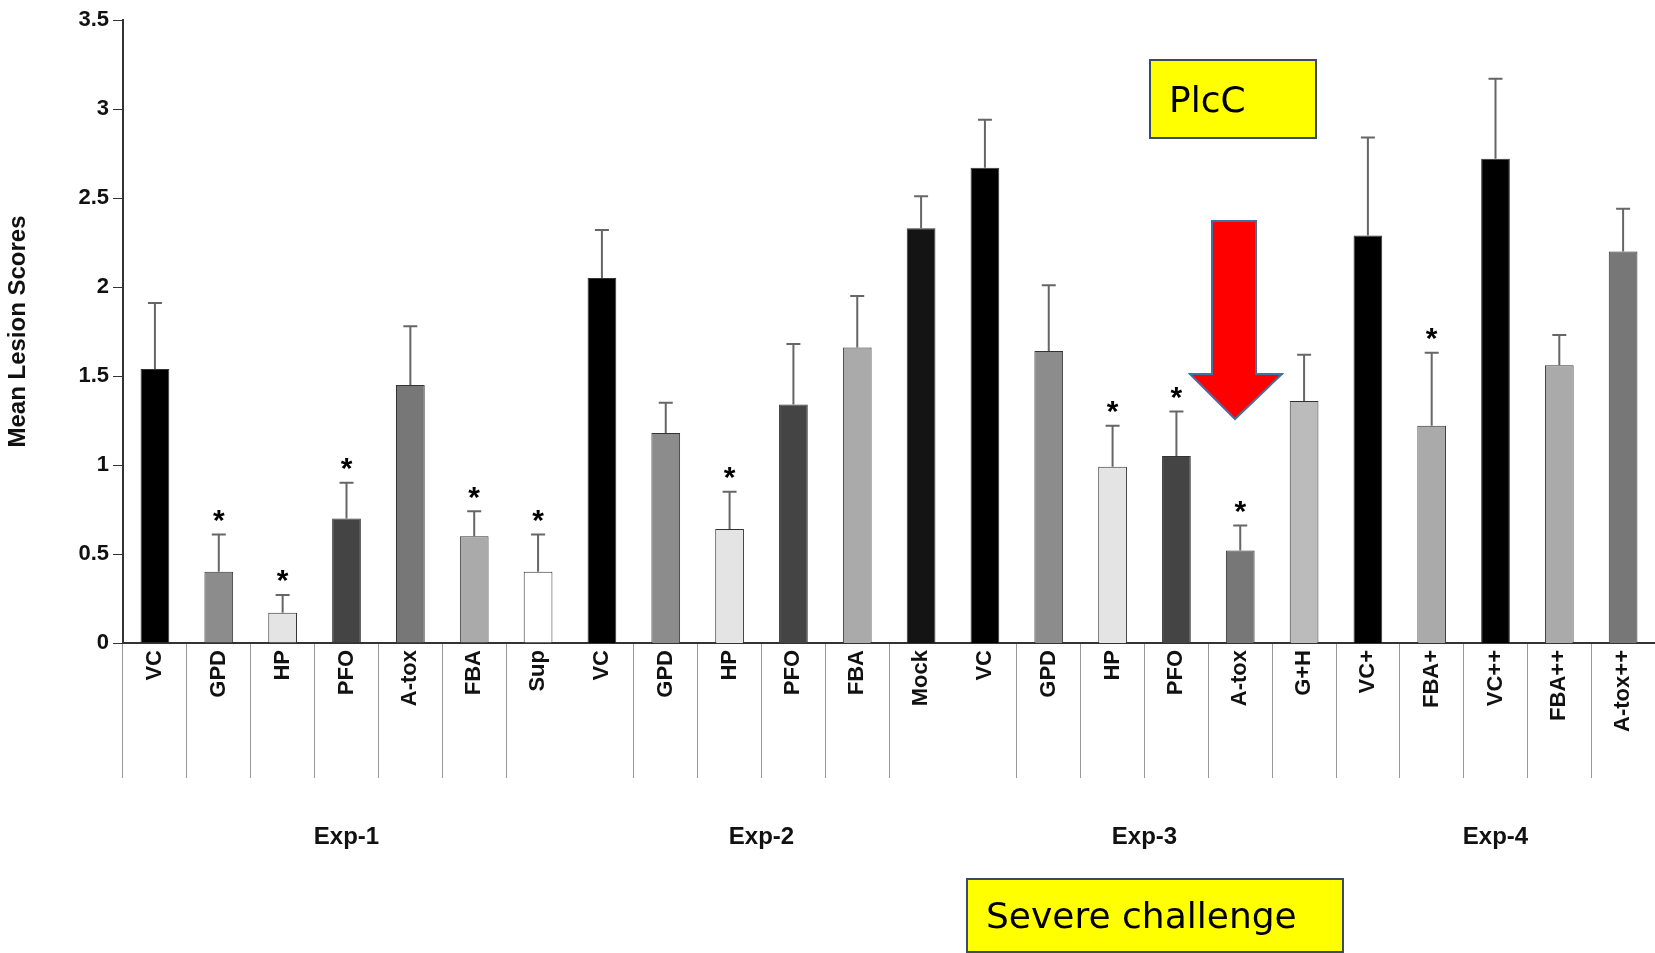 The height and width of the screenshot is (953, 1655). What do you see at coordinates (93, 375) in the screenshot?
I see `y-tick-label: 1.5` at bounding box center [93, 375].